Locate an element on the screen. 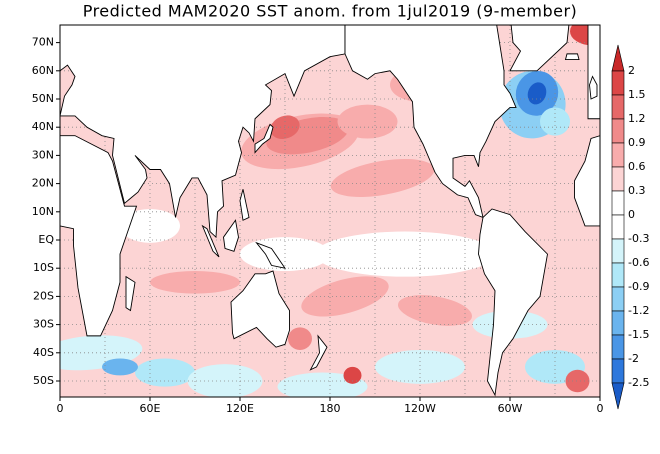  lat-label: 50N is located at coordinates (43, 98).